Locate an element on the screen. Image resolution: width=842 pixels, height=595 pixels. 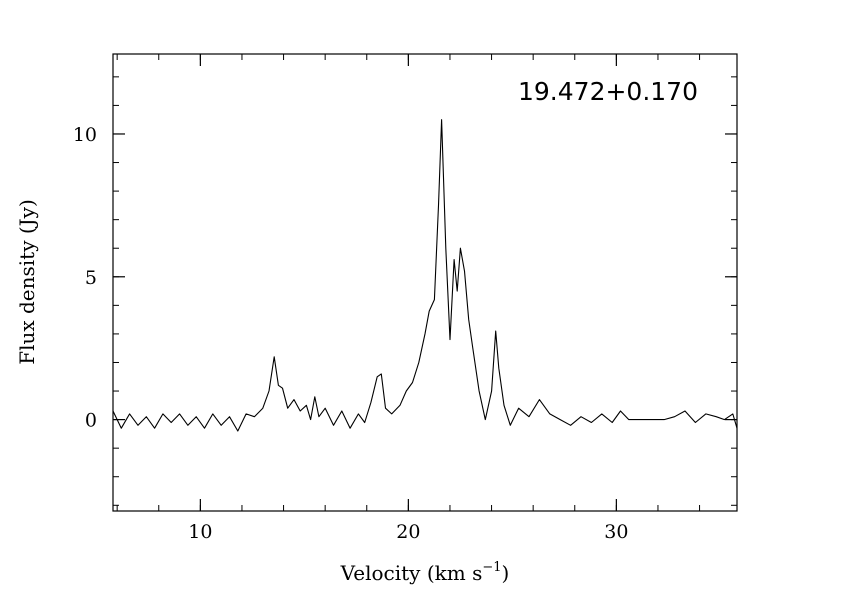
y-tick-label: 0 is located at coordinates (91, 421).